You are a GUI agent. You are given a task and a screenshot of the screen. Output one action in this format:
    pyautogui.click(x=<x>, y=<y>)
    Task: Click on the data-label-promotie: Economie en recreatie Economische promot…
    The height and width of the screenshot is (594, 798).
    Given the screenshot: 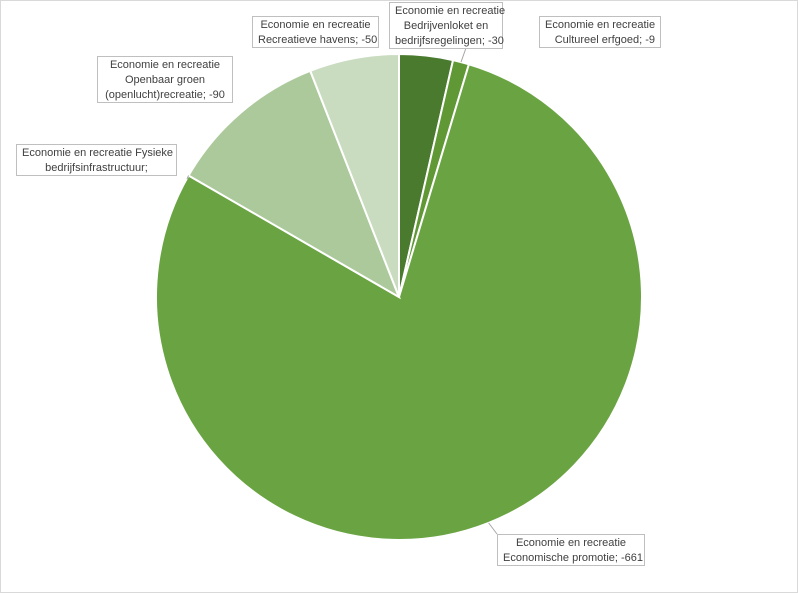 What is the action you would take?
    pyautogui.click(x=571, y=550)
    